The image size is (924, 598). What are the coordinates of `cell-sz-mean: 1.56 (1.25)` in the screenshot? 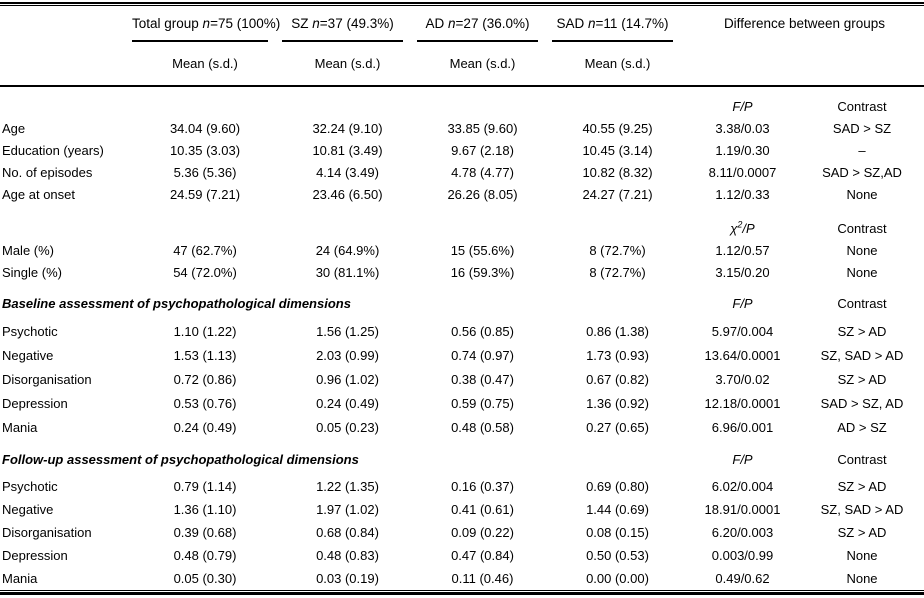 It's located at (347, 331).